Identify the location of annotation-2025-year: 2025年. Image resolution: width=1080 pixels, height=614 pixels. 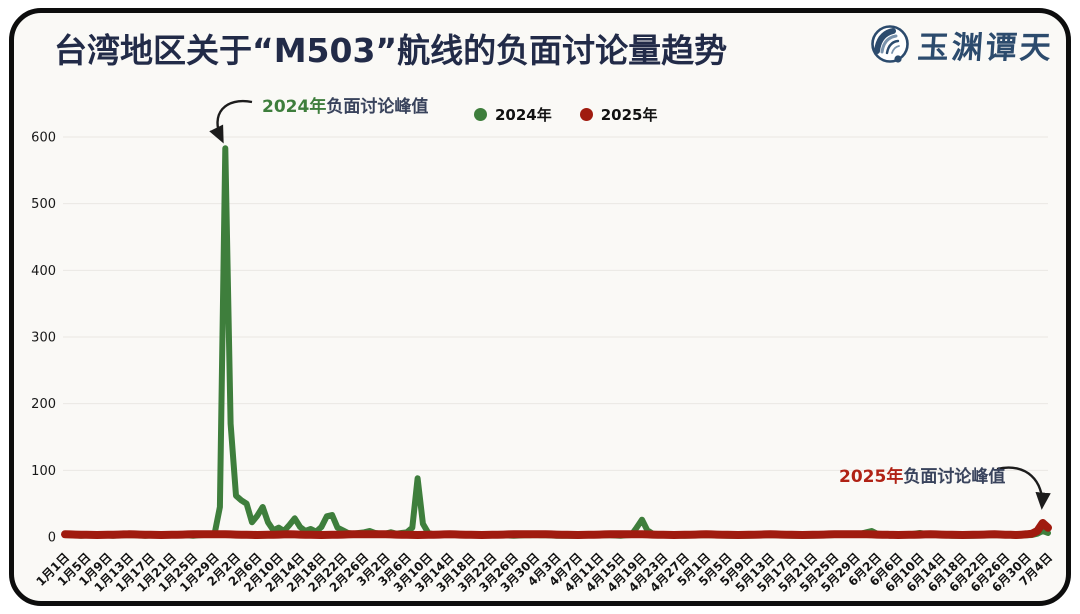
(871, 477).